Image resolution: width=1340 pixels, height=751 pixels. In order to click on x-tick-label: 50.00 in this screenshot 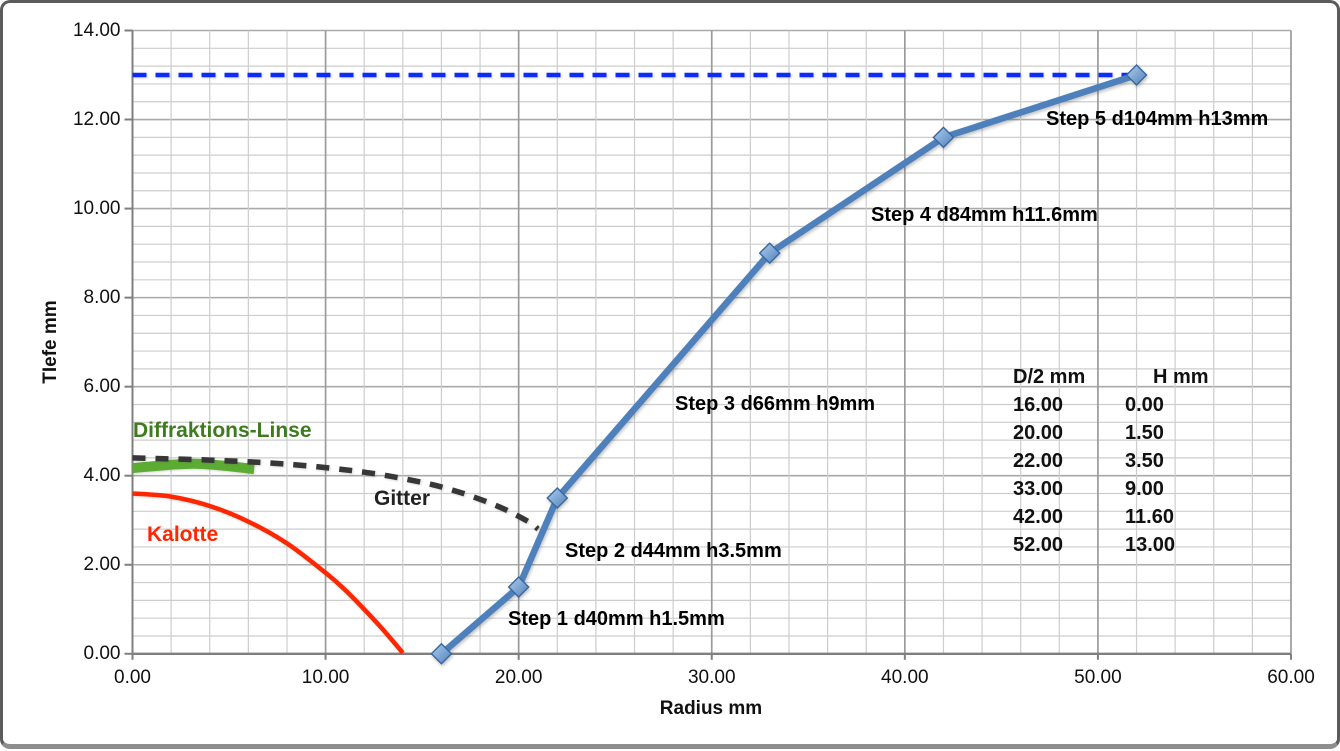, I will do `click(1098, 677)`.